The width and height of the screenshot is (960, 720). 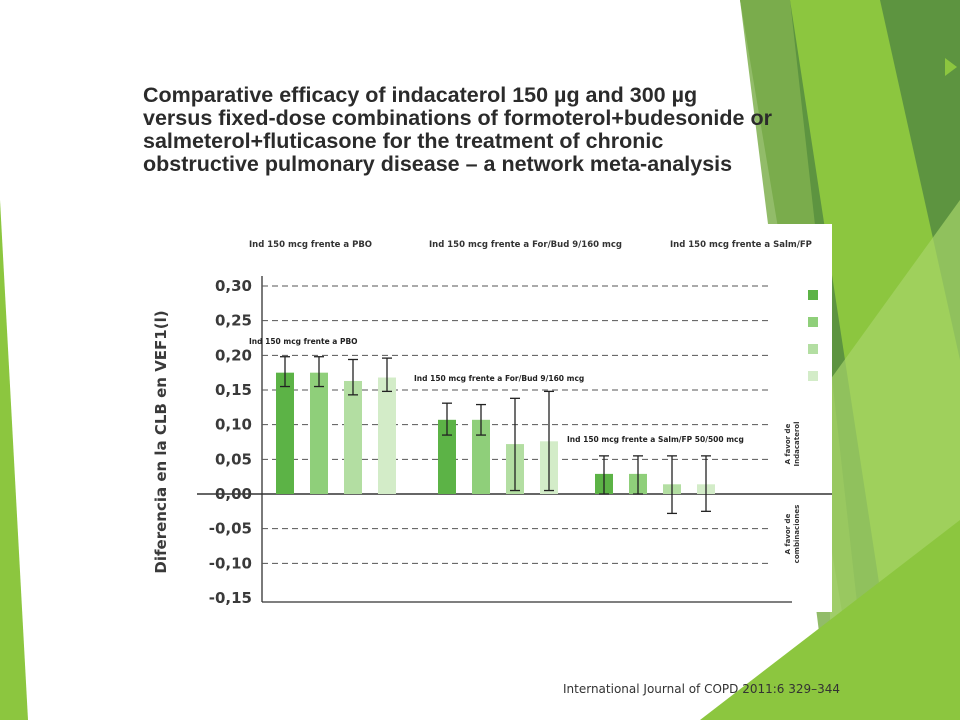 I want to click on y-tick-label: 0,05, so click(x=233, y=459).